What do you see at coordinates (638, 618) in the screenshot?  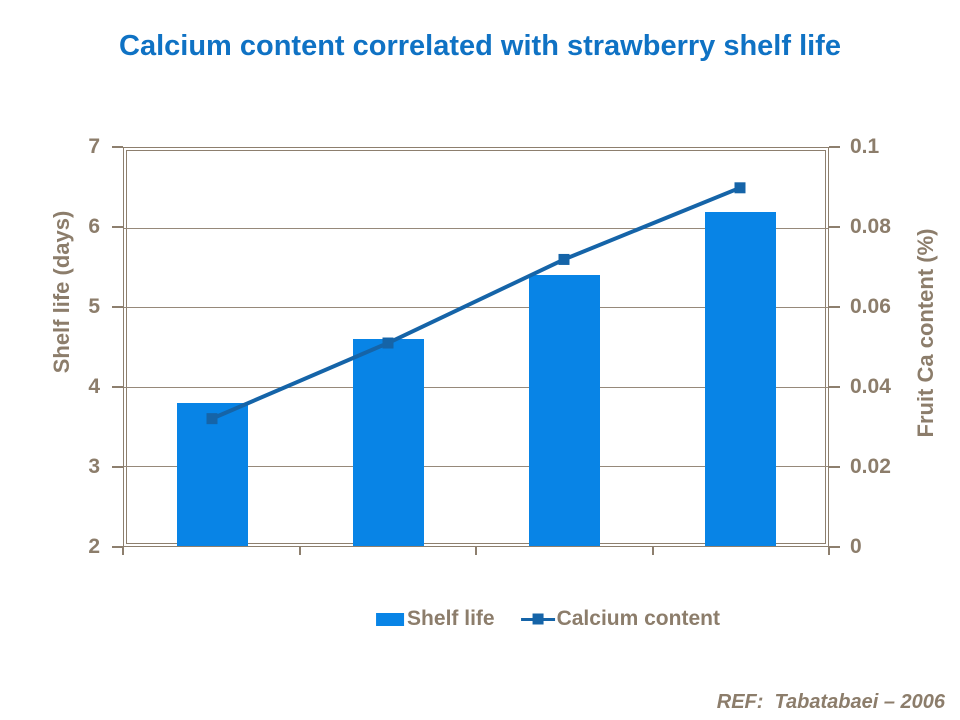 I see `legend-label-calcium: Calcium content` at bounding box center [638, 618].